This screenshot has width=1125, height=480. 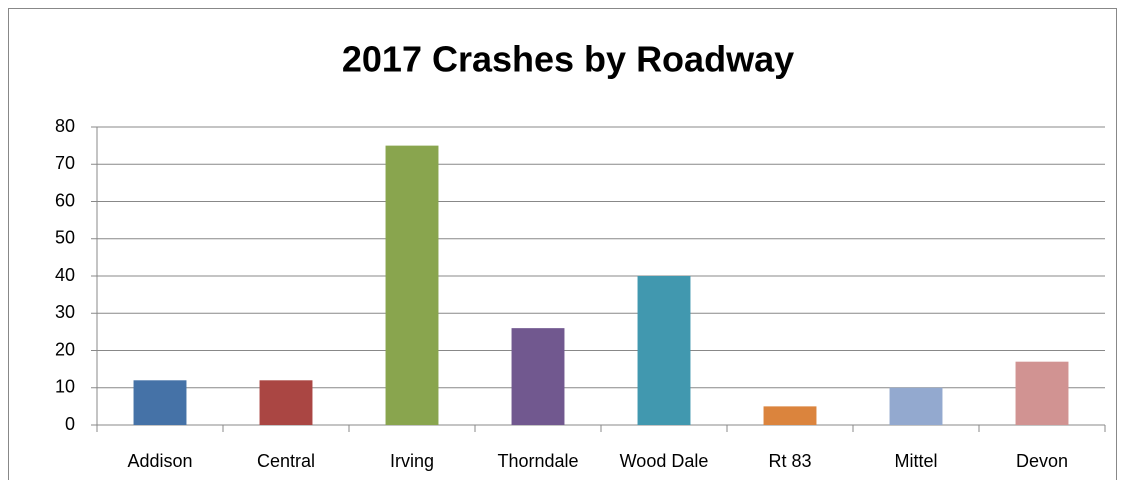 I want to click on y-tick-label: 60, so click(x=65, y=200).